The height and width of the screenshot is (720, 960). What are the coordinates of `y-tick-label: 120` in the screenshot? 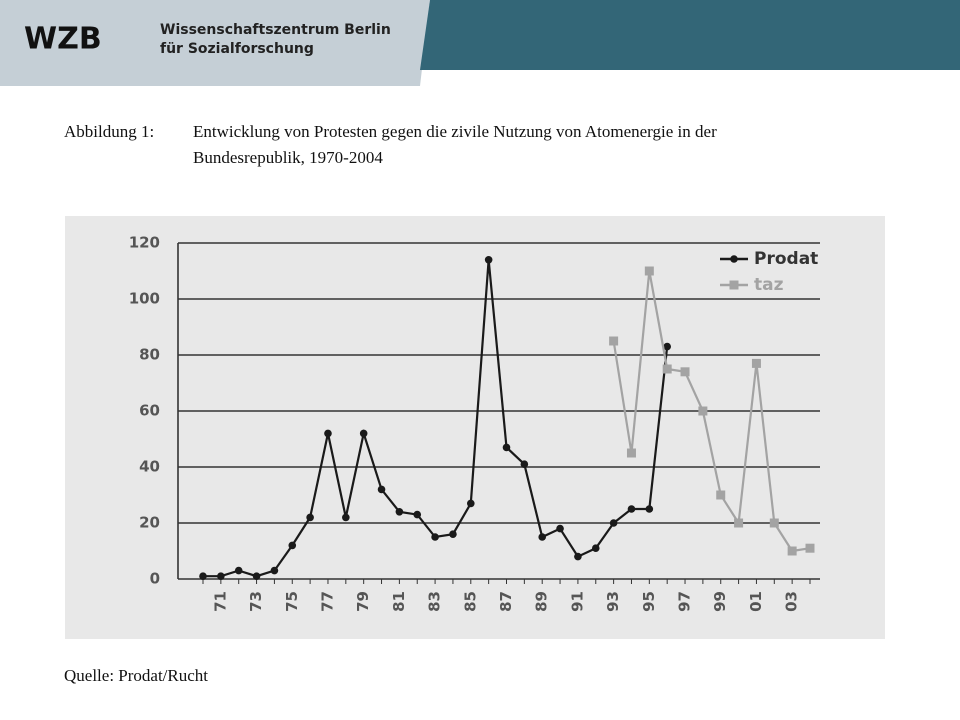 It's located at (144, 243).